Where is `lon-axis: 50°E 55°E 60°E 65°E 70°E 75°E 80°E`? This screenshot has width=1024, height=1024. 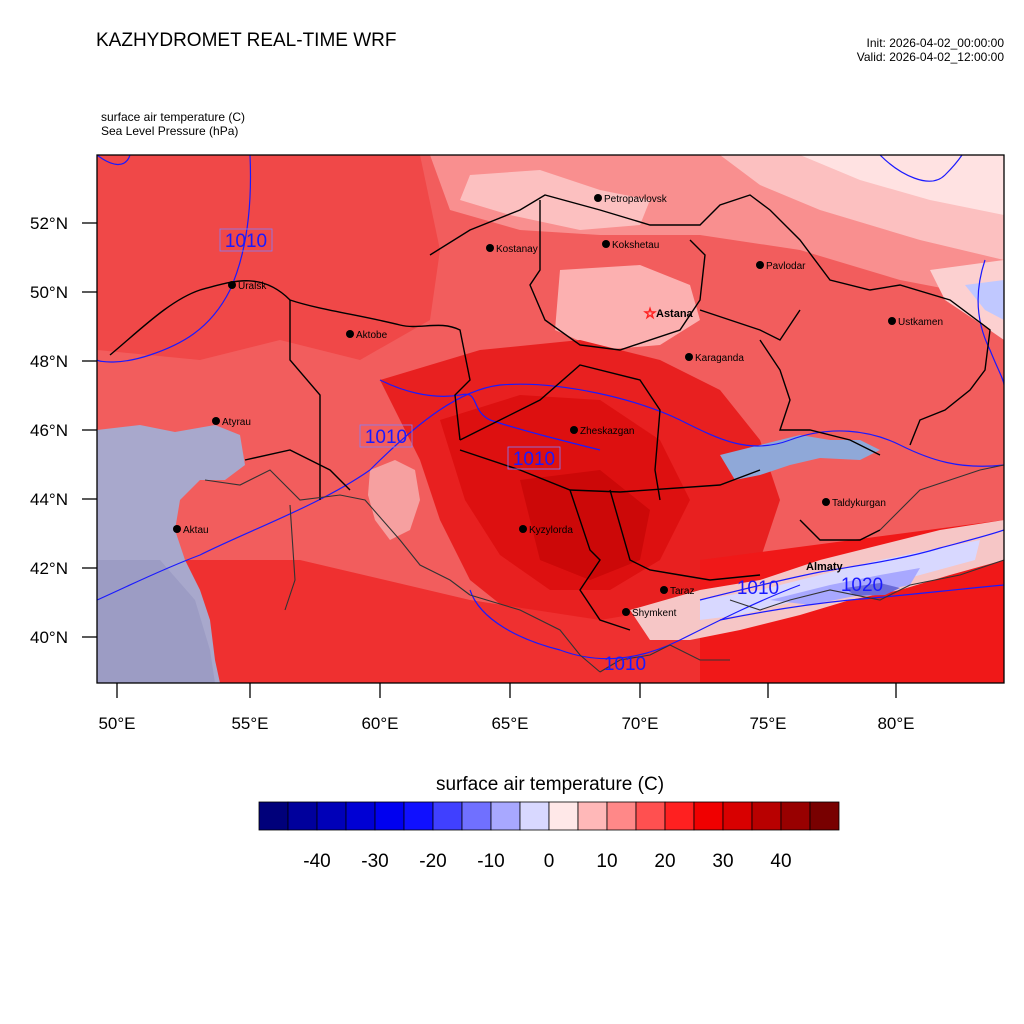 lon-axis: 50°E 55°E 60°E 65°E 70°E 75°E 80°E is located at coordinates (506, 723).